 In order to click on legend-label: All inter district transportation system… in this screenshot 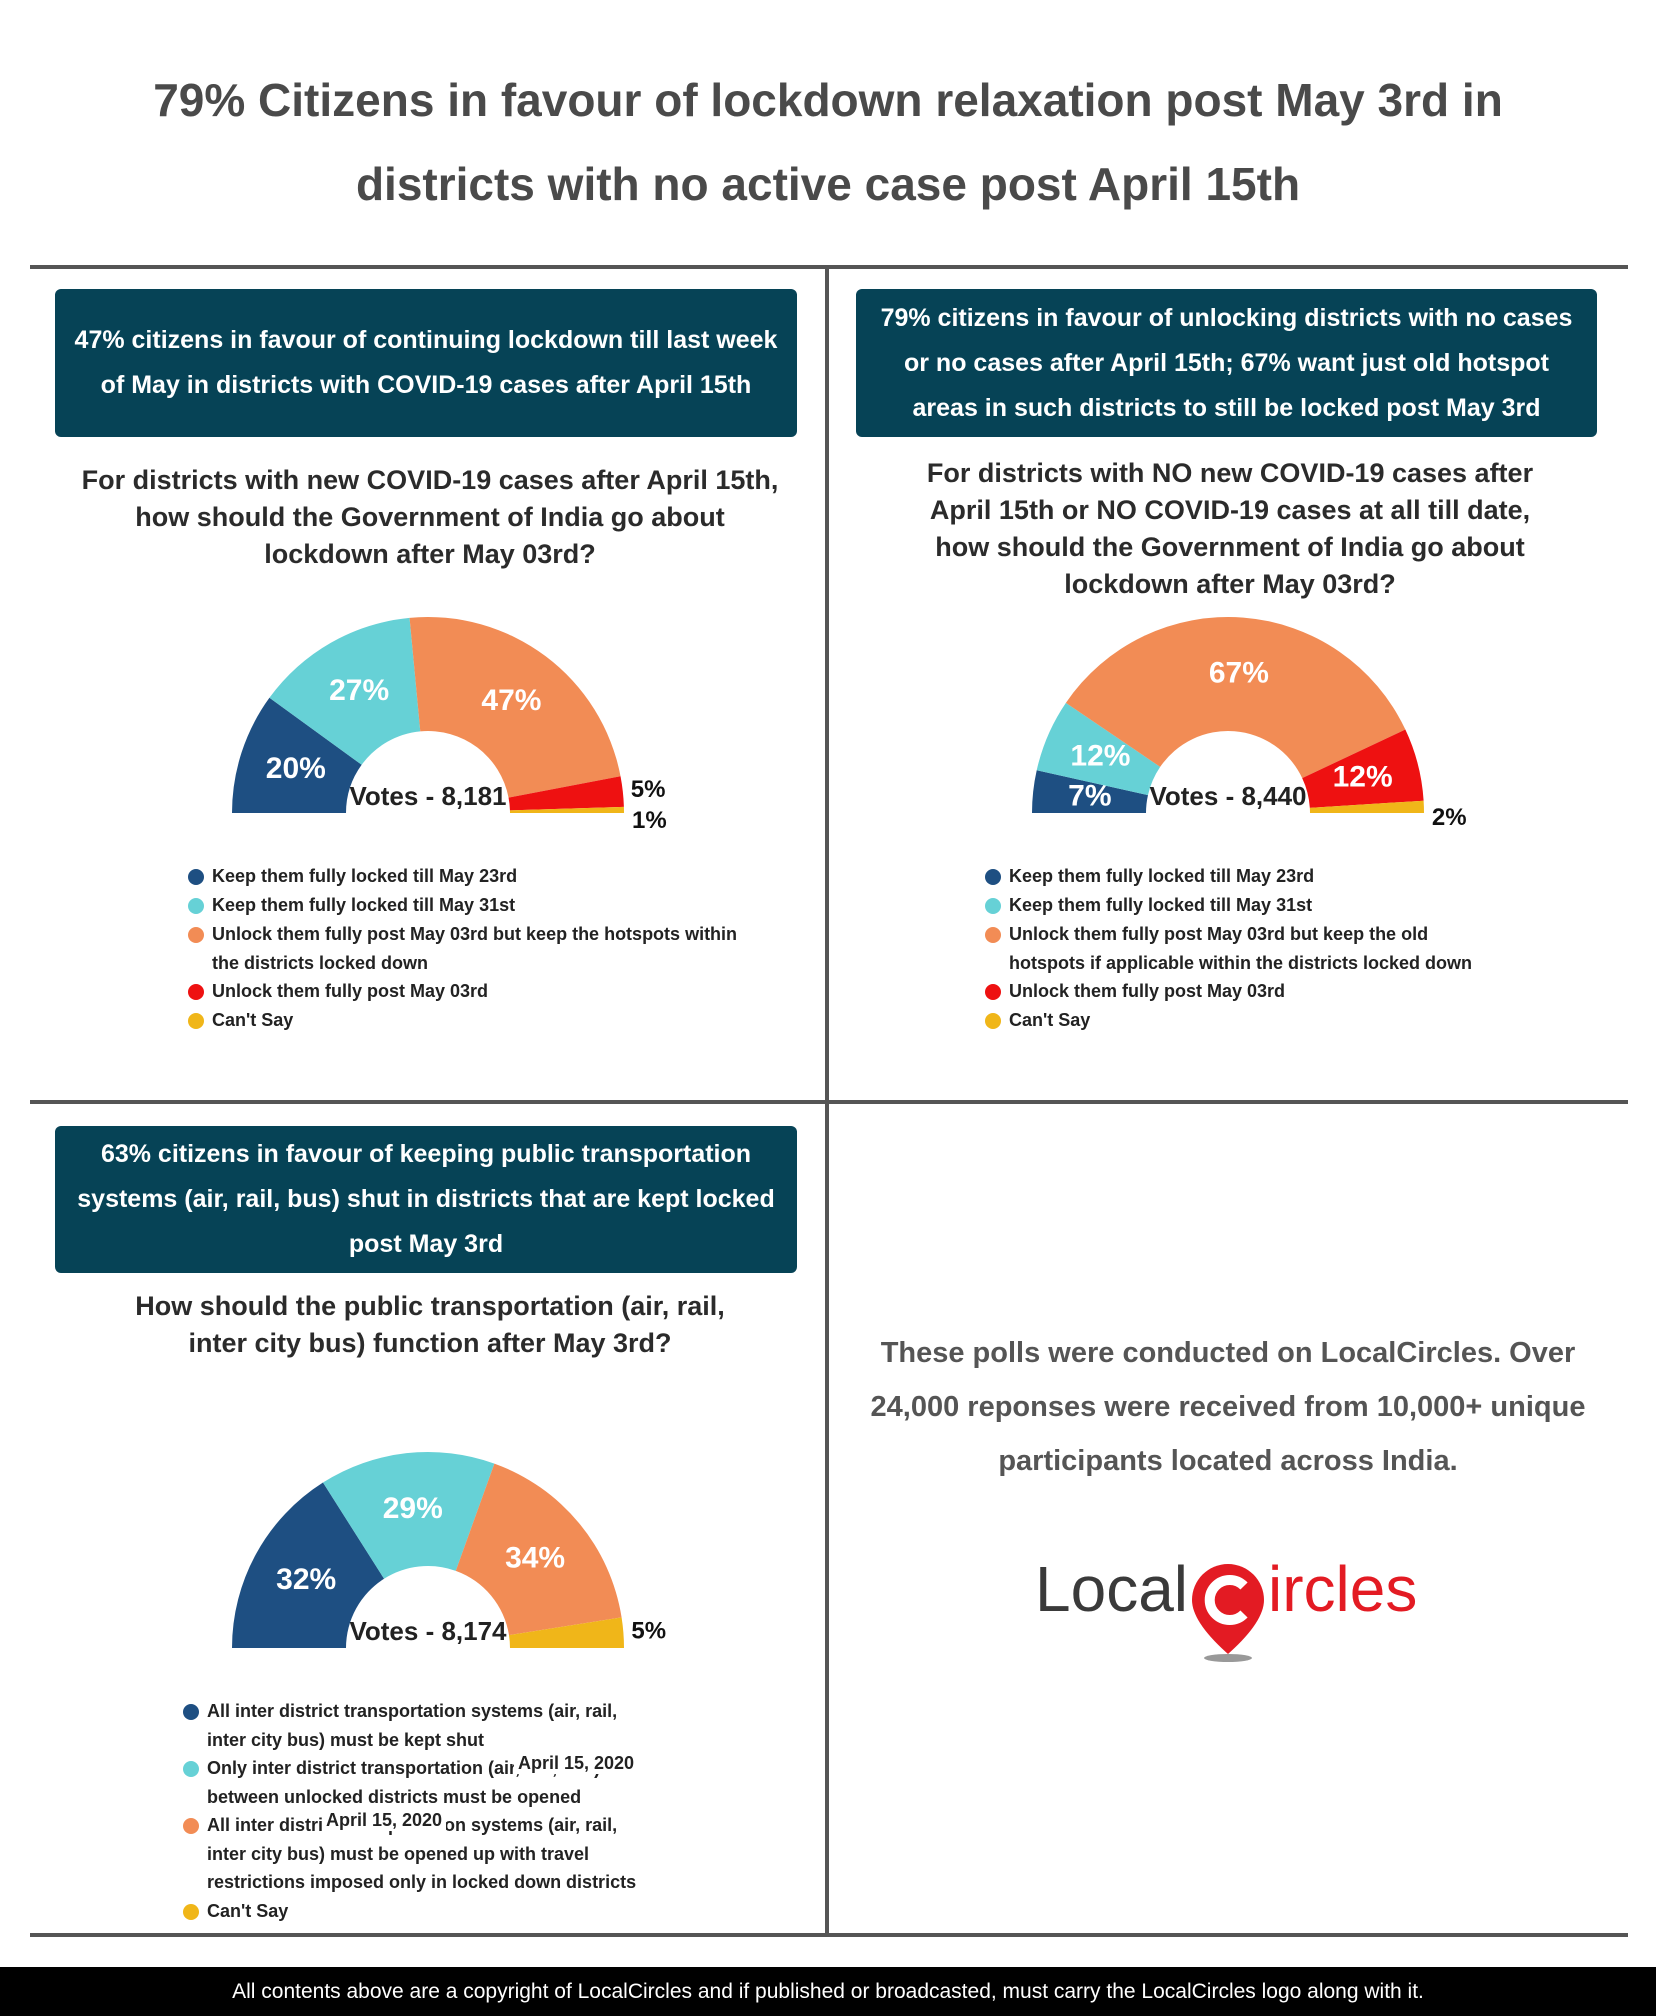, I will do `click(412, 1725)`.